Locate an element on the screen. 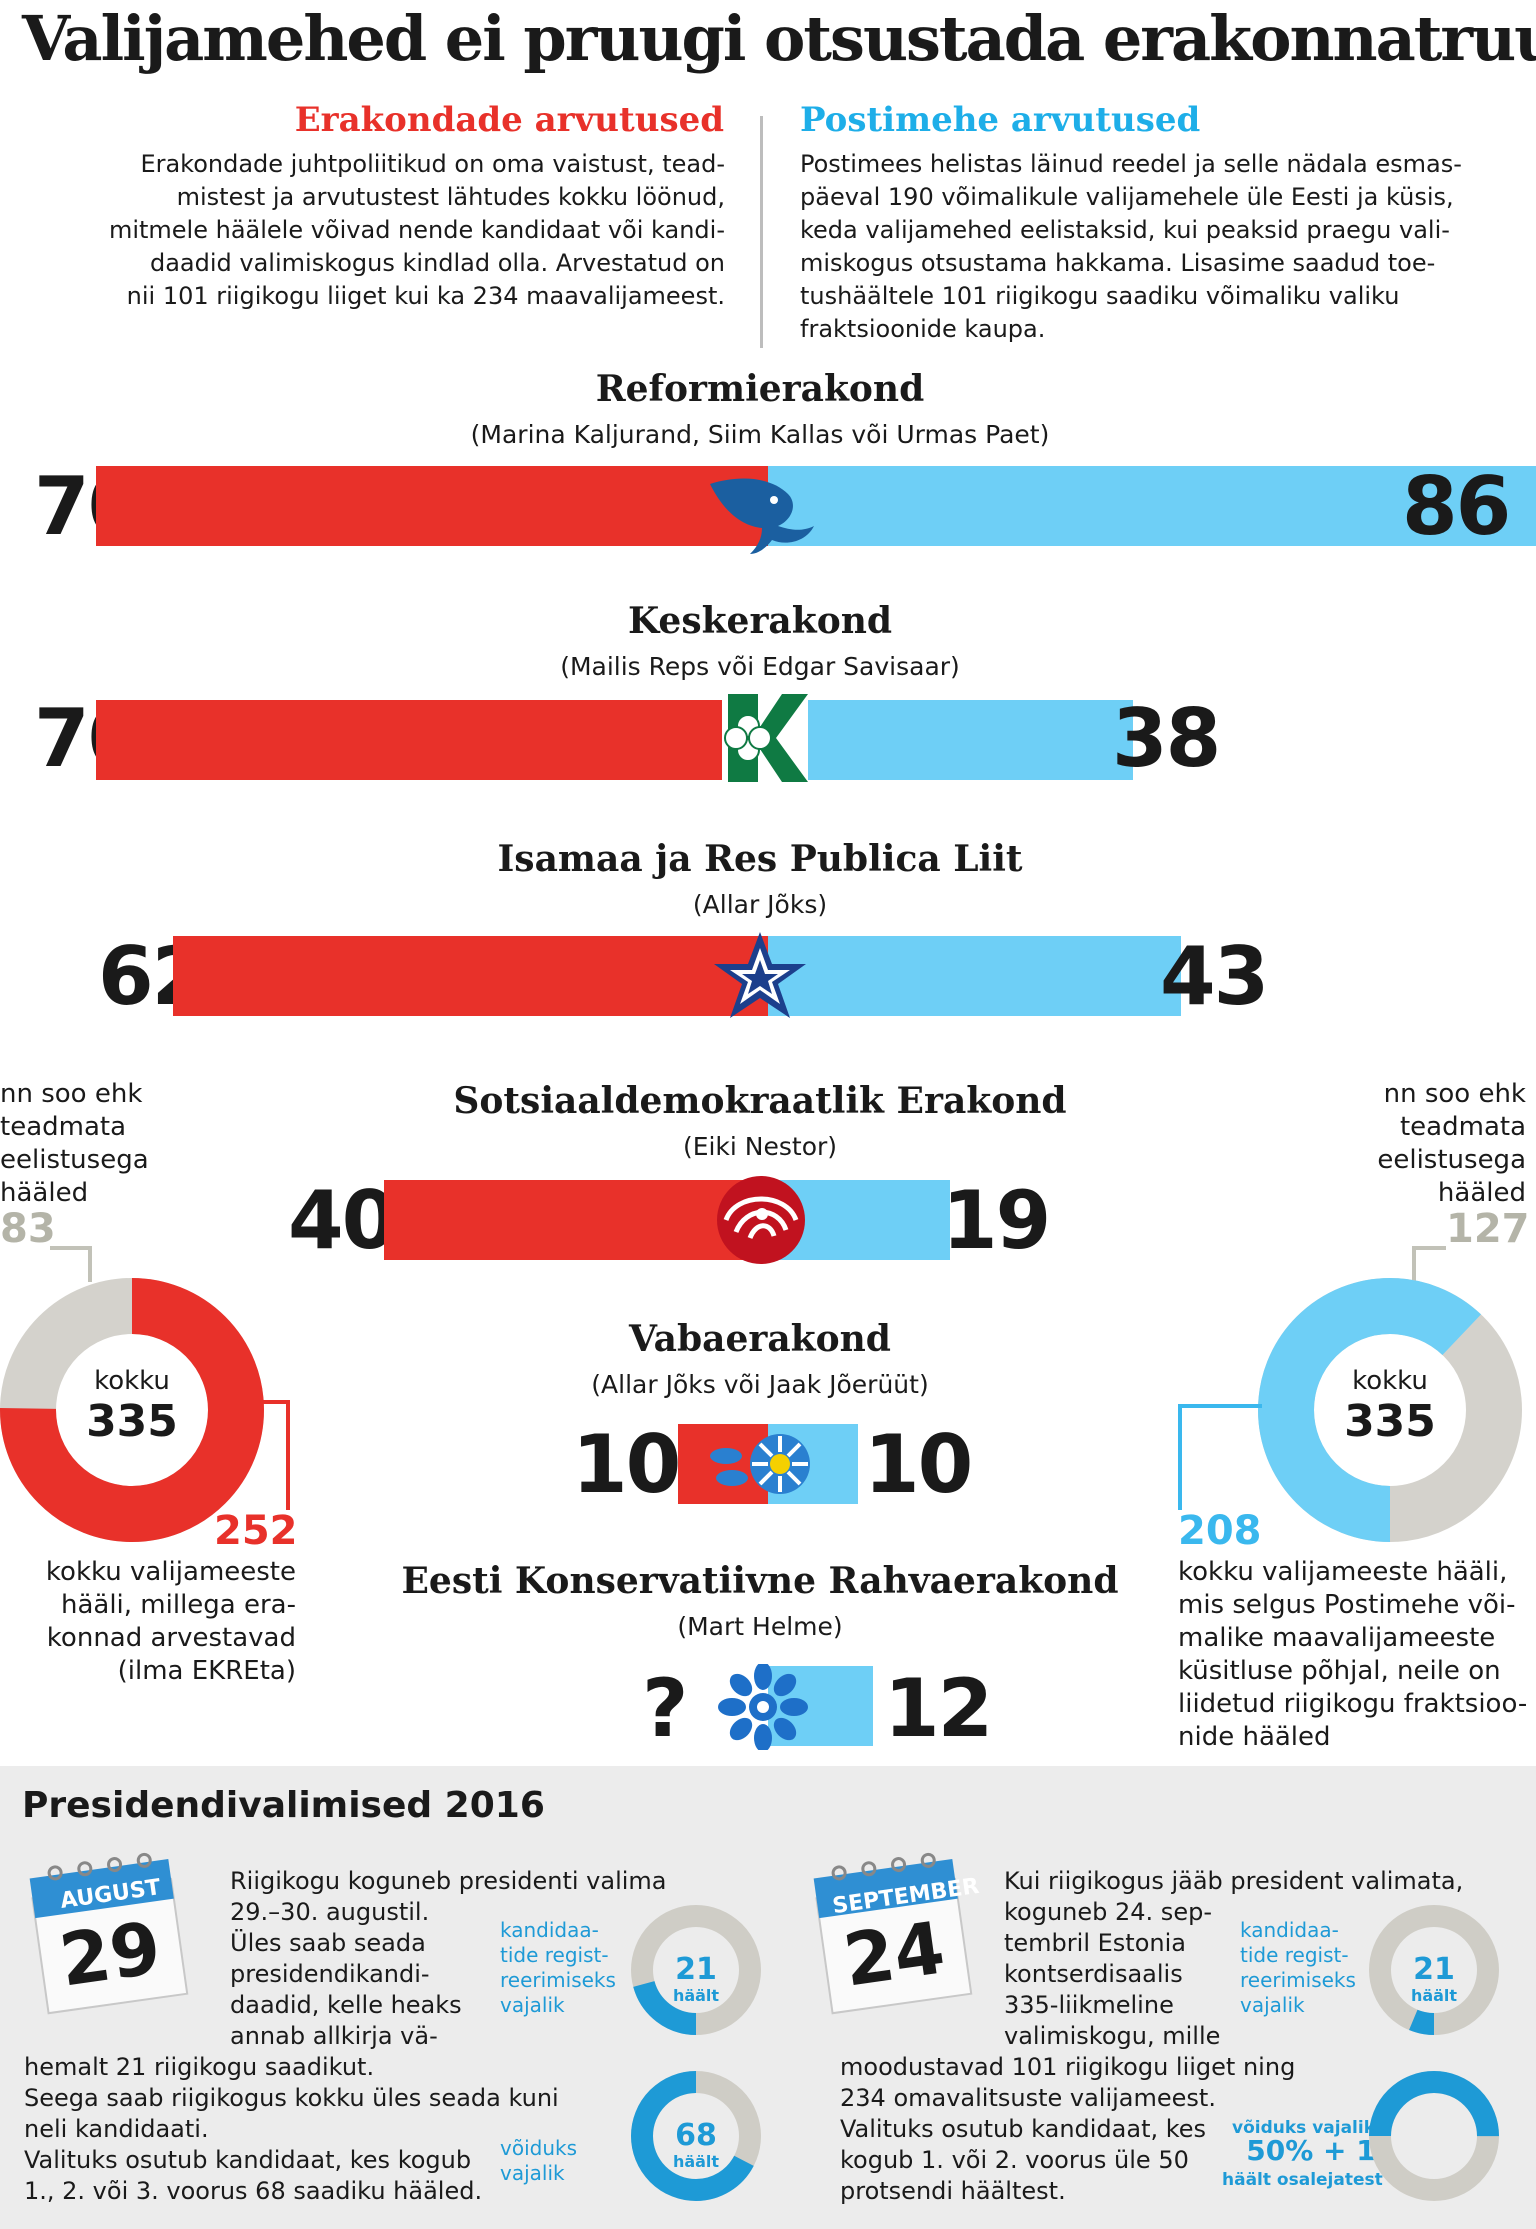 The height and width of the screenshot is (2229, 1536). flower-logo-icon is located at coordinates (756, 1472).